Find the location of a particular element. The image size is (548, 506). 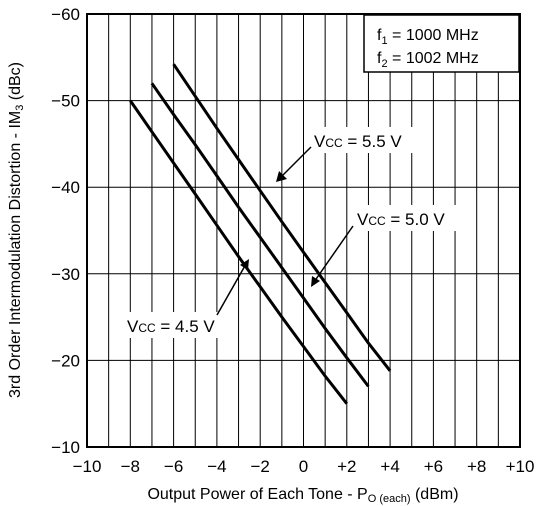

y-tick-label: −30 is located at coordinates (65, 274).